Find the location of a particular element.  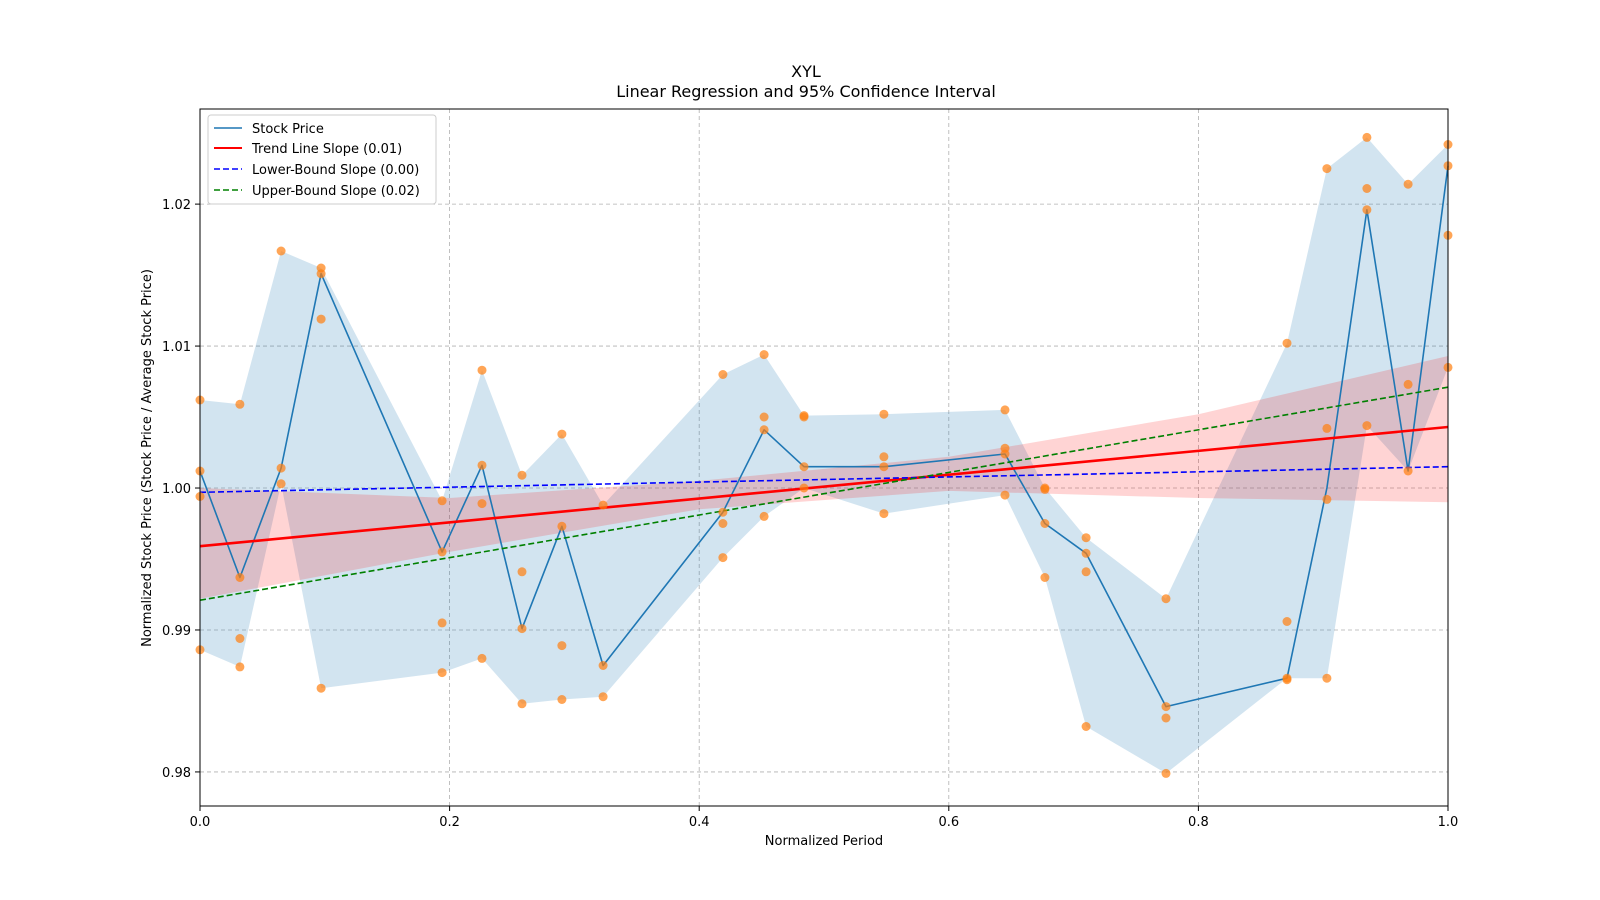

legend-label-stock-price: Stock Price is located at coordinates (288, 129).